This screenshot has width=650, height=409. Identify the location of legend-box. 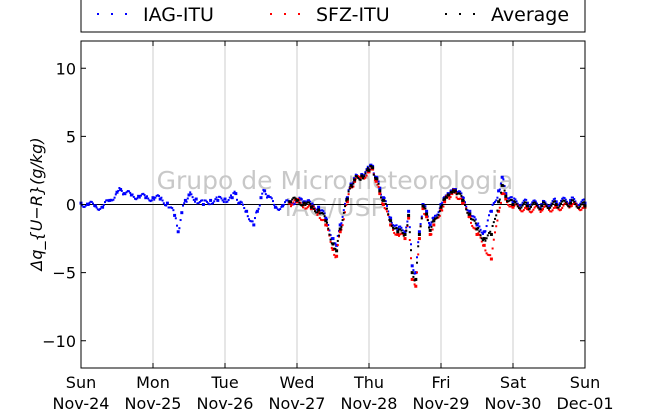
(333, 16).